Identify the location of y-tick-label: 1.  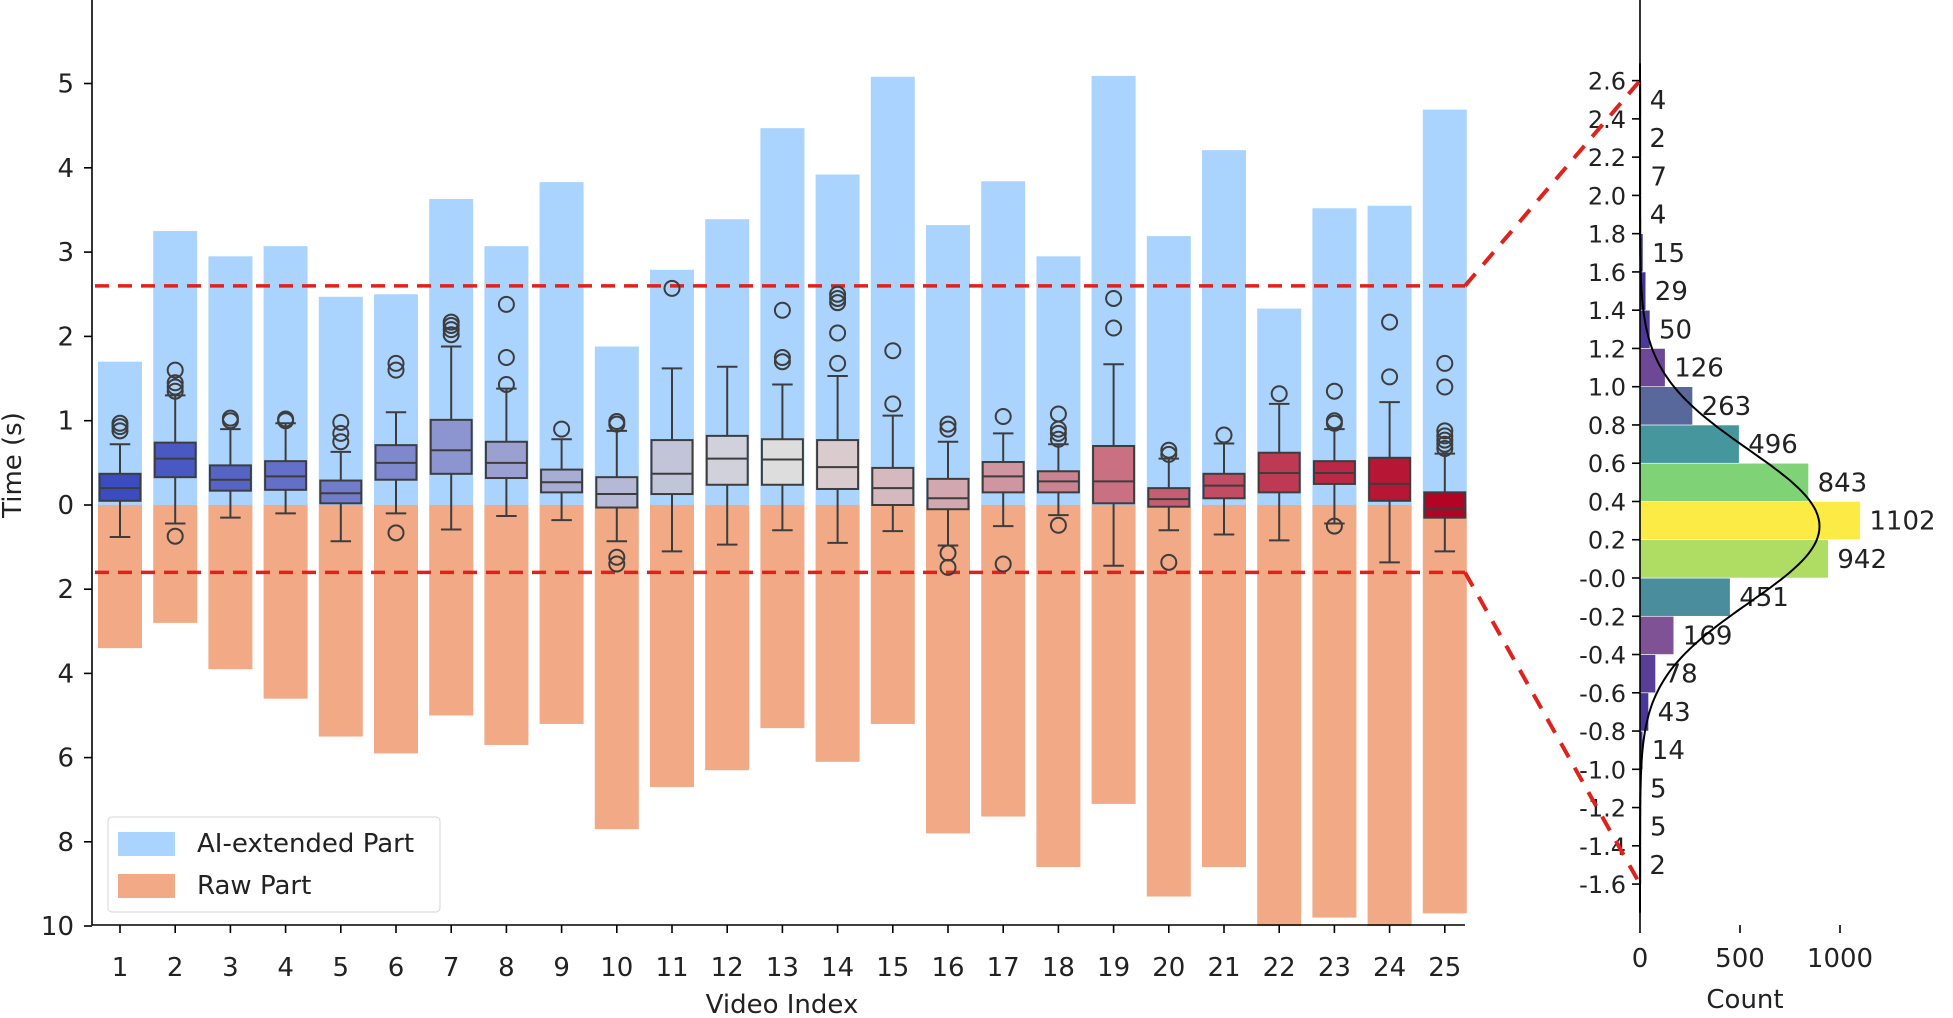
(65, 422).